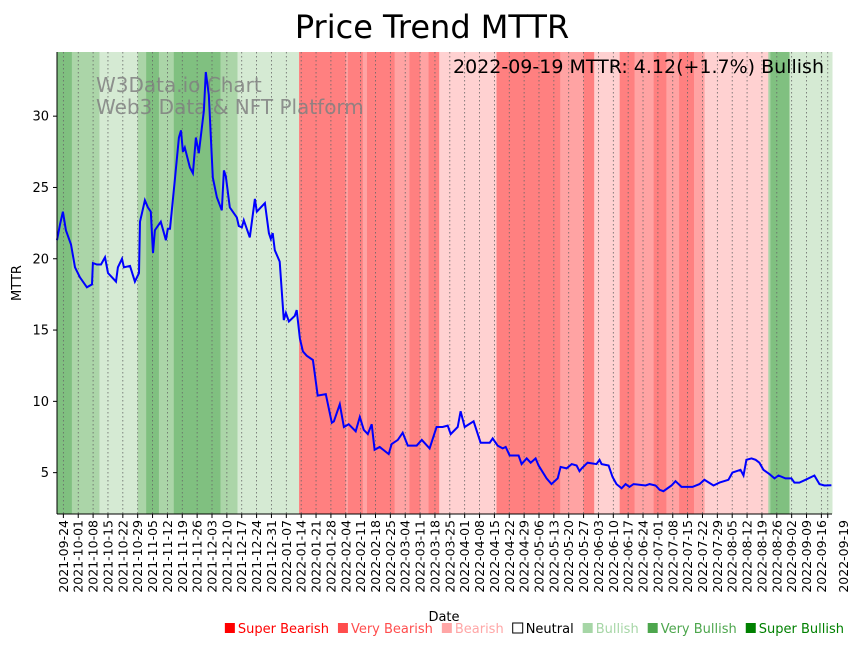 This screenshot has height=646, width=851. What do you see at coordinates (40, 259) in the screenshot?
I see `y-tick-label: 20` at bounding box center [40, 259].